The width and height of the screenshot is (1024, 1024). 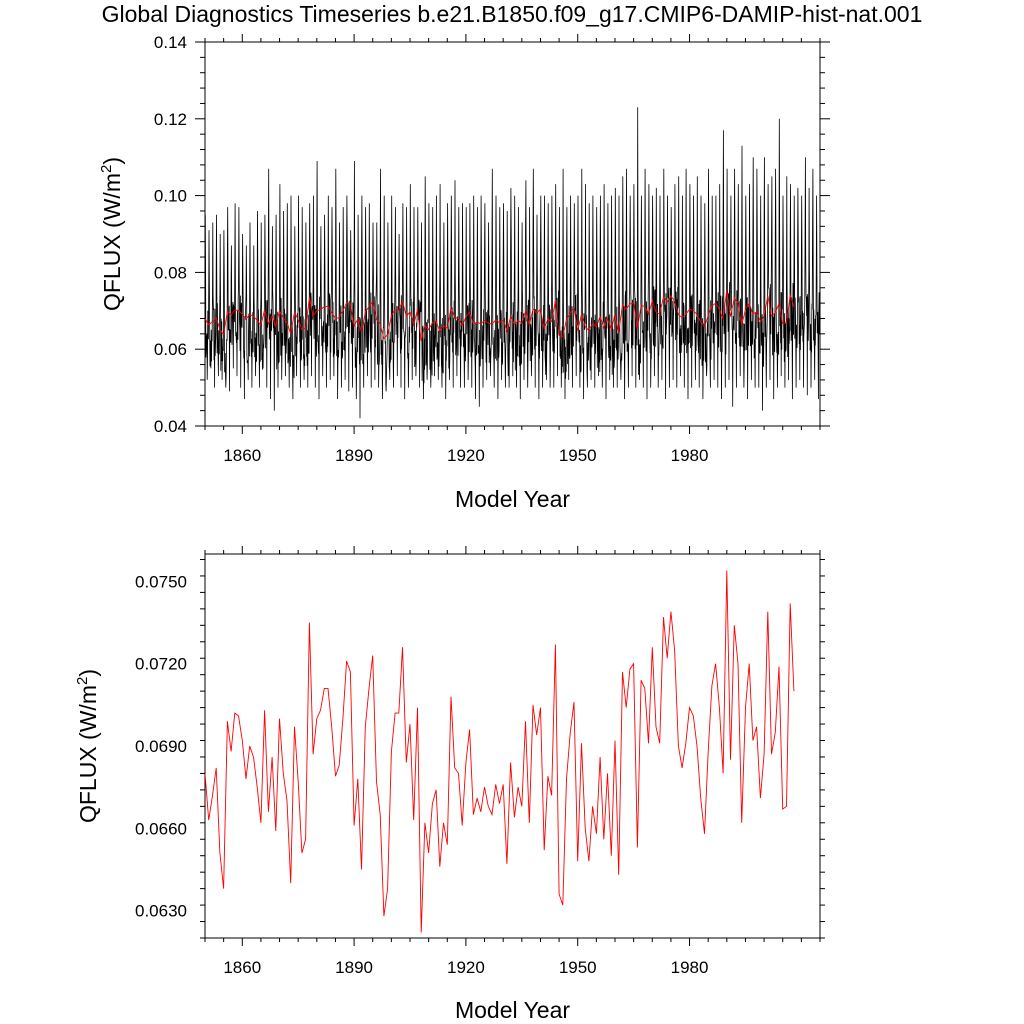 I want to click on y-tick-label: 0.08, so click(x=170, y=272).